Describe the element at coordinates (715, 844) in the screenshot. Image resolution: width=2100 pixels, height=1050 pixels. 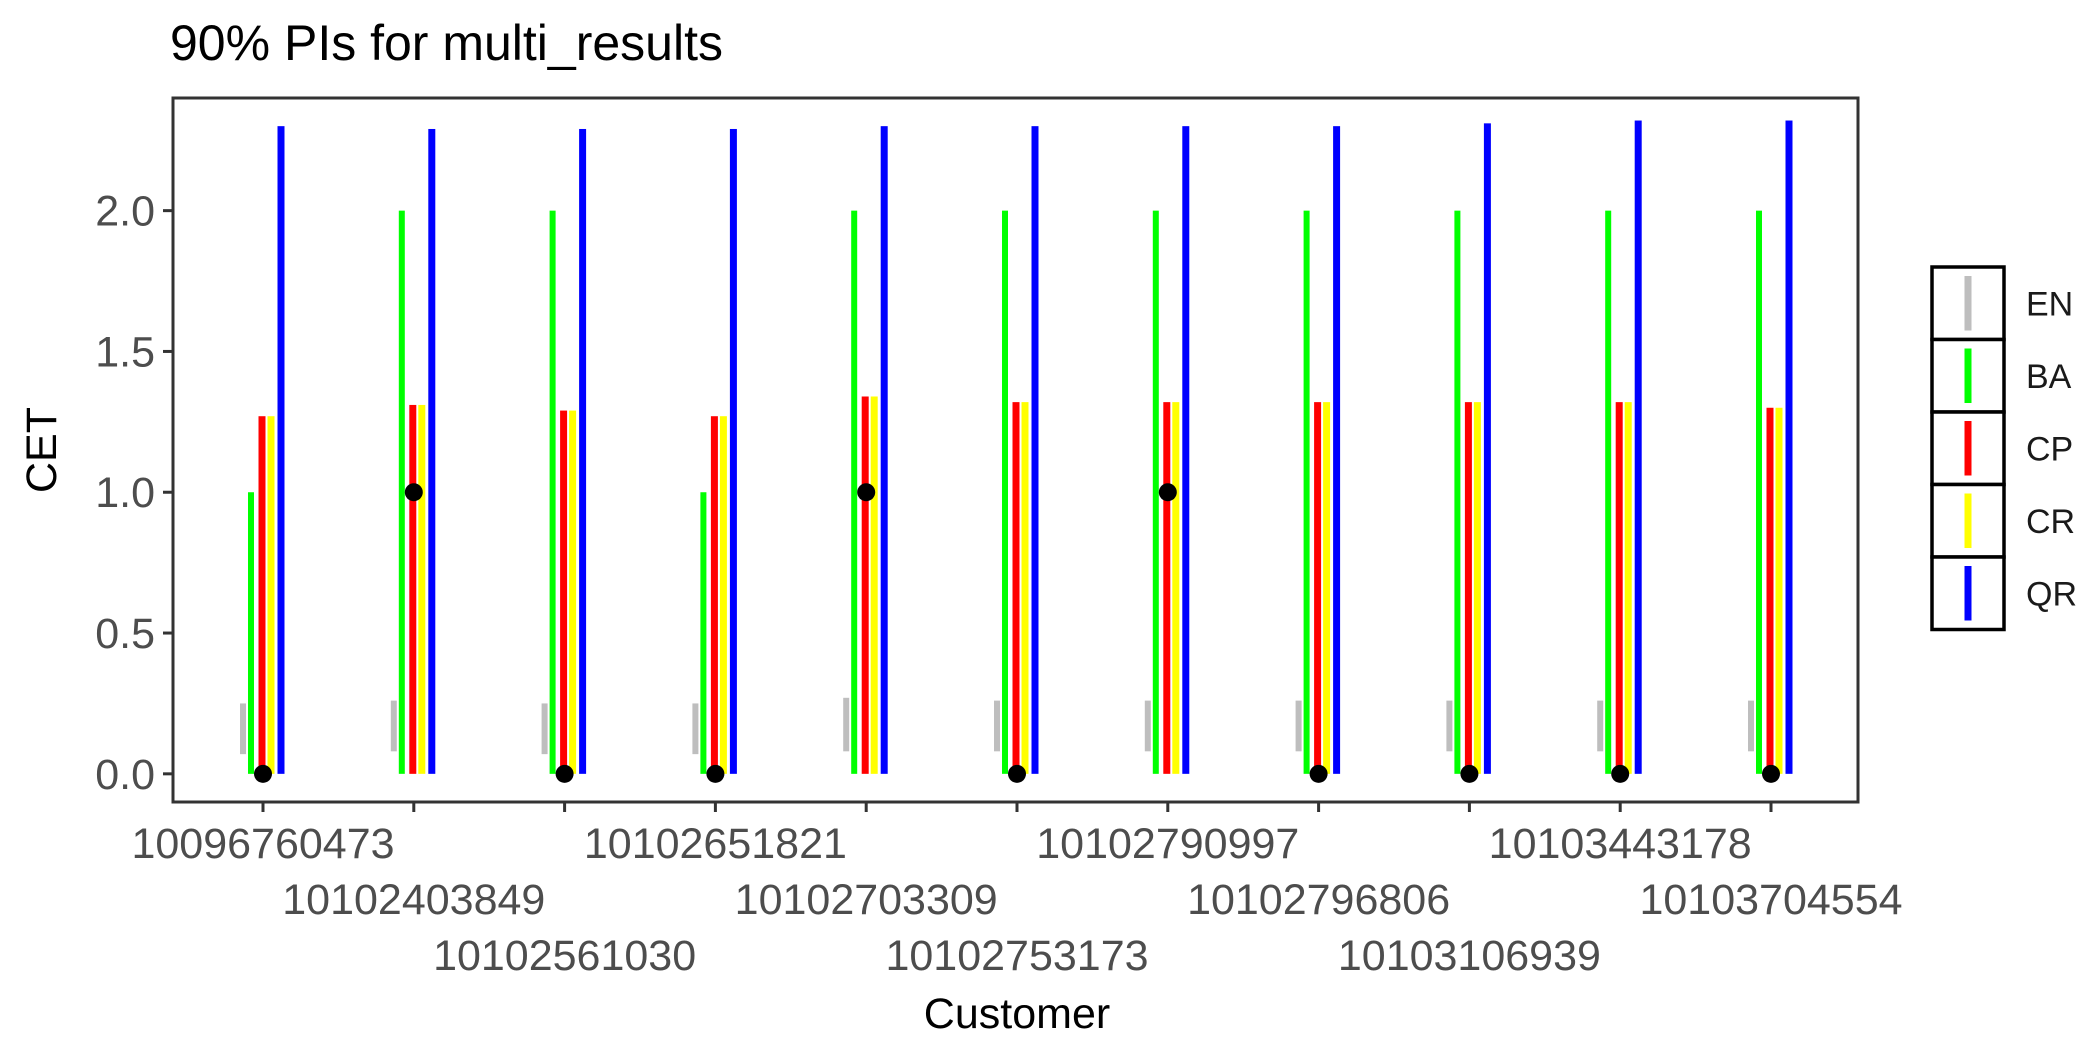
I see `x-tick-label: 10102651821` at that location.